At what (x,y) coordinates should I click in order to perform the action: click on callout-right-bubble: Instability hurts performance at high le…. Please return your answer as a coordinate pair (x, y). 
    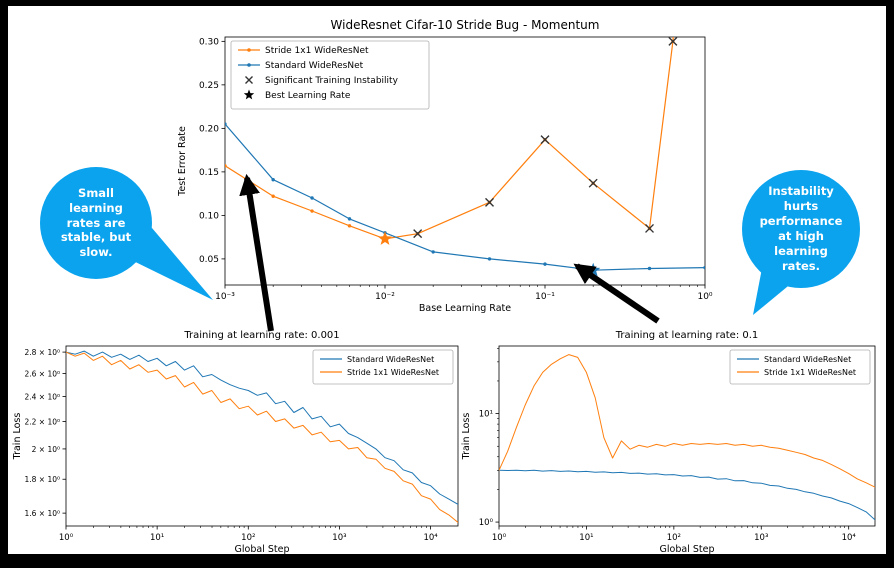
    Looking at the image, I should click on (801, 229).